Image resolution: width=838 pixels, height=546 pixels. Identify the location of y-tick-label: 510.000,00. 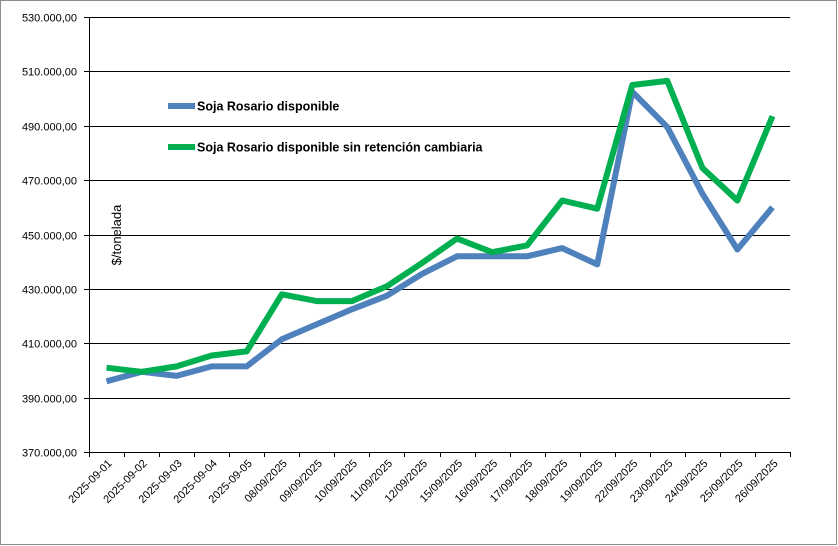
(49, 73).